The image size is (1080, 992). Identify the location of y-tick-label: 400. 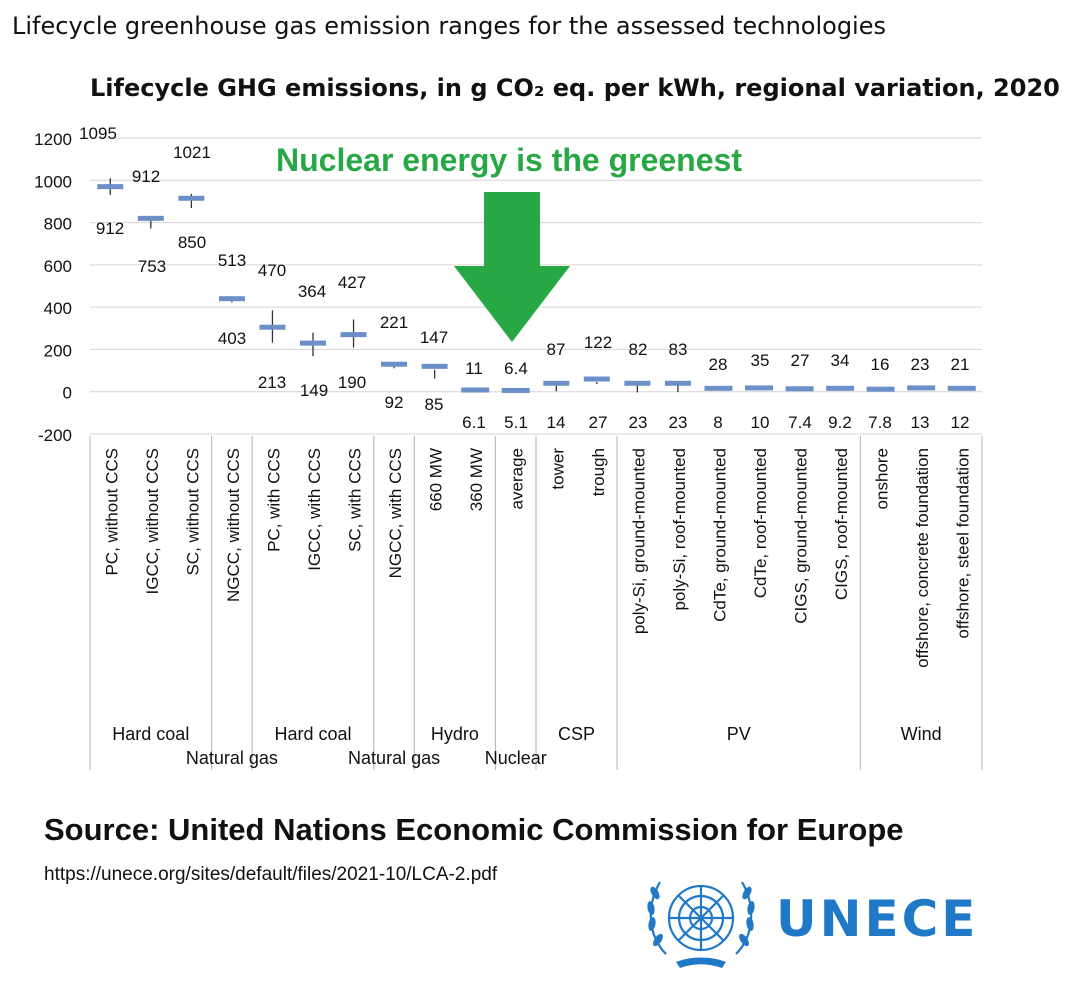
(58, 308).